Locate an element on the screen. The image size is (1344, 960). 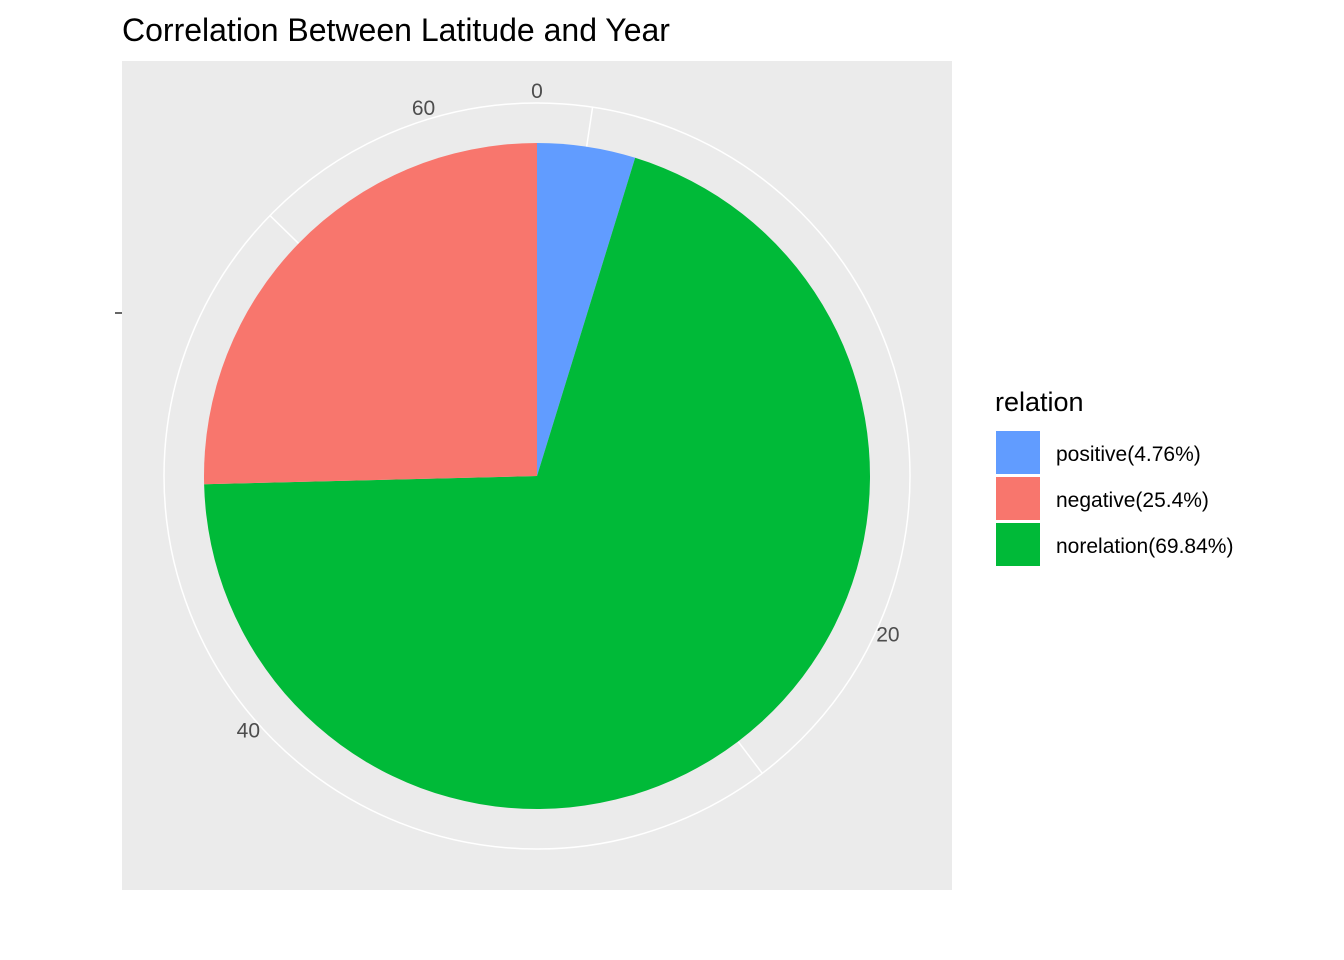
legend-label-norelation: norelation(69.84%) is located at coordinates (1144, 546).